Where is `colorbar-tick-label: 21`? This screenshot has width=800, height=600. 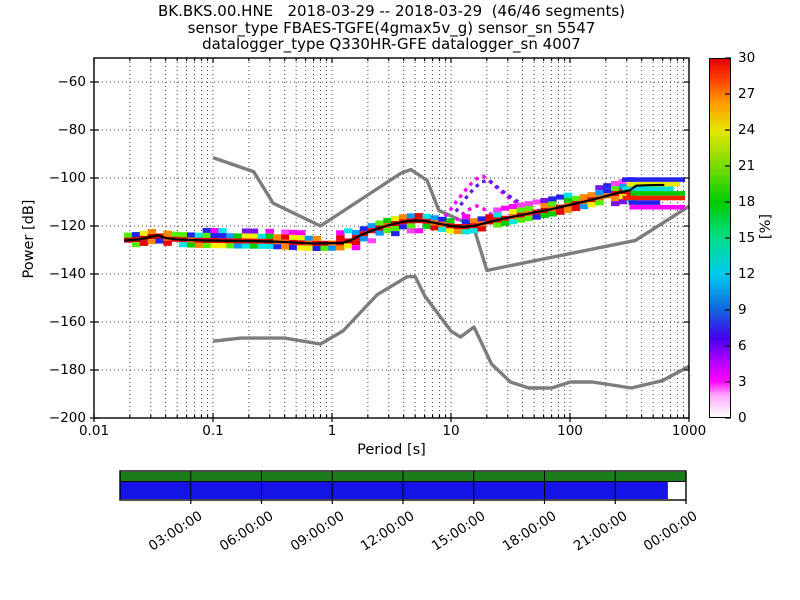
colorbar-tick-label: 21 is located at coordinates (747, 166).